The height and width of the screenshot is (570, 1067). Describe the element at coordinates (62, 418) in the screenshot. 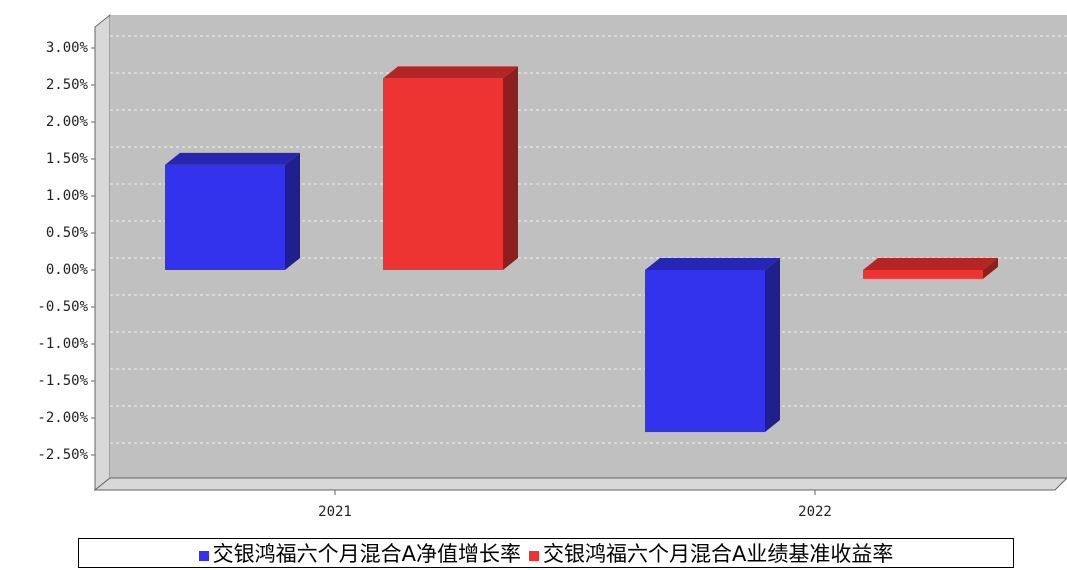

I see `y-tick-label: -2.00%` at that location.